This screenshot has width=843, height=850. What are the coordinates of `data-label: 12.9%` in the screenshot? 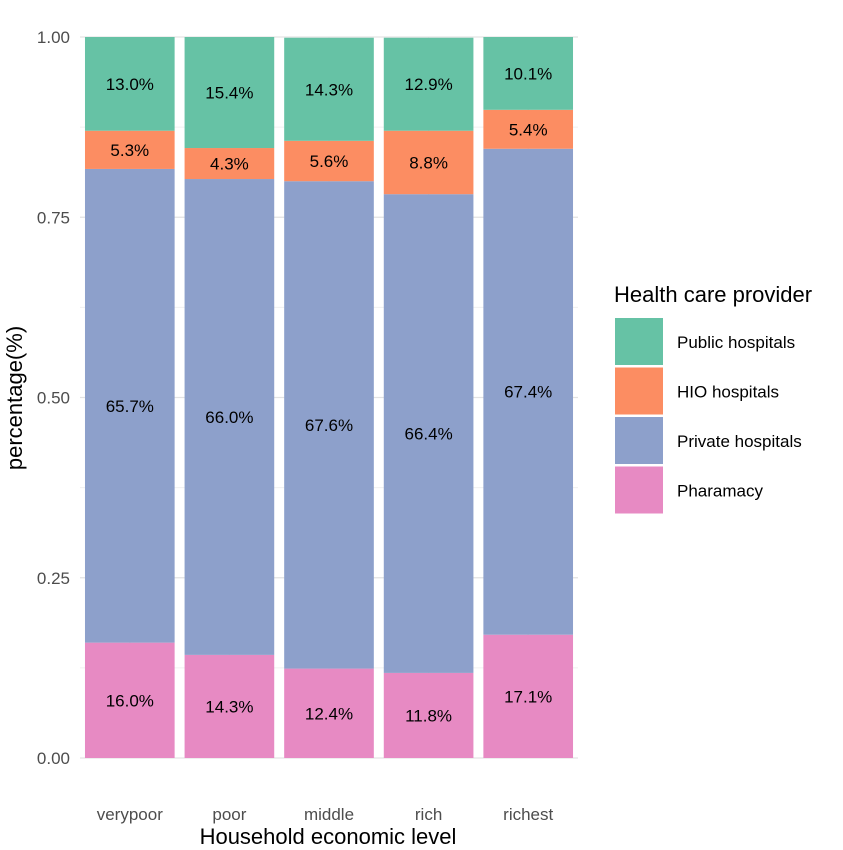 It's located at (428, 84).